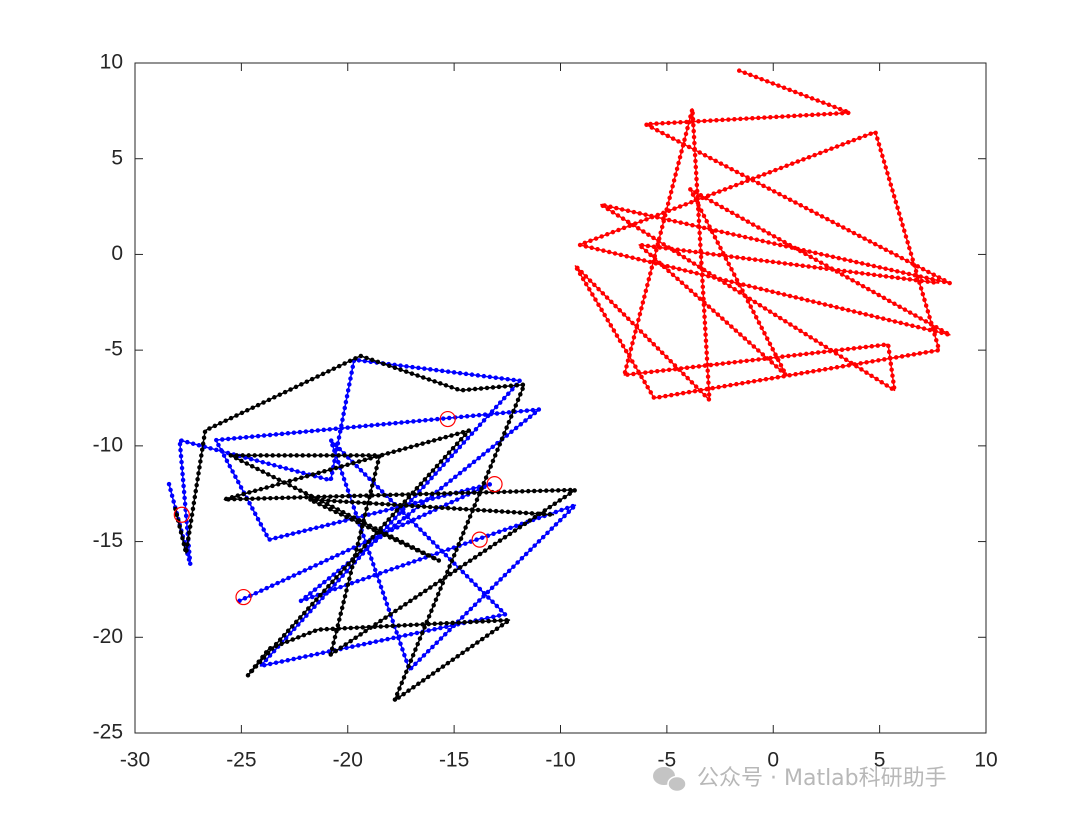 Image resolution: width=1080 pixels, height=820 pixels. I want to click on x-tick-label: -15, so click(454, 760).